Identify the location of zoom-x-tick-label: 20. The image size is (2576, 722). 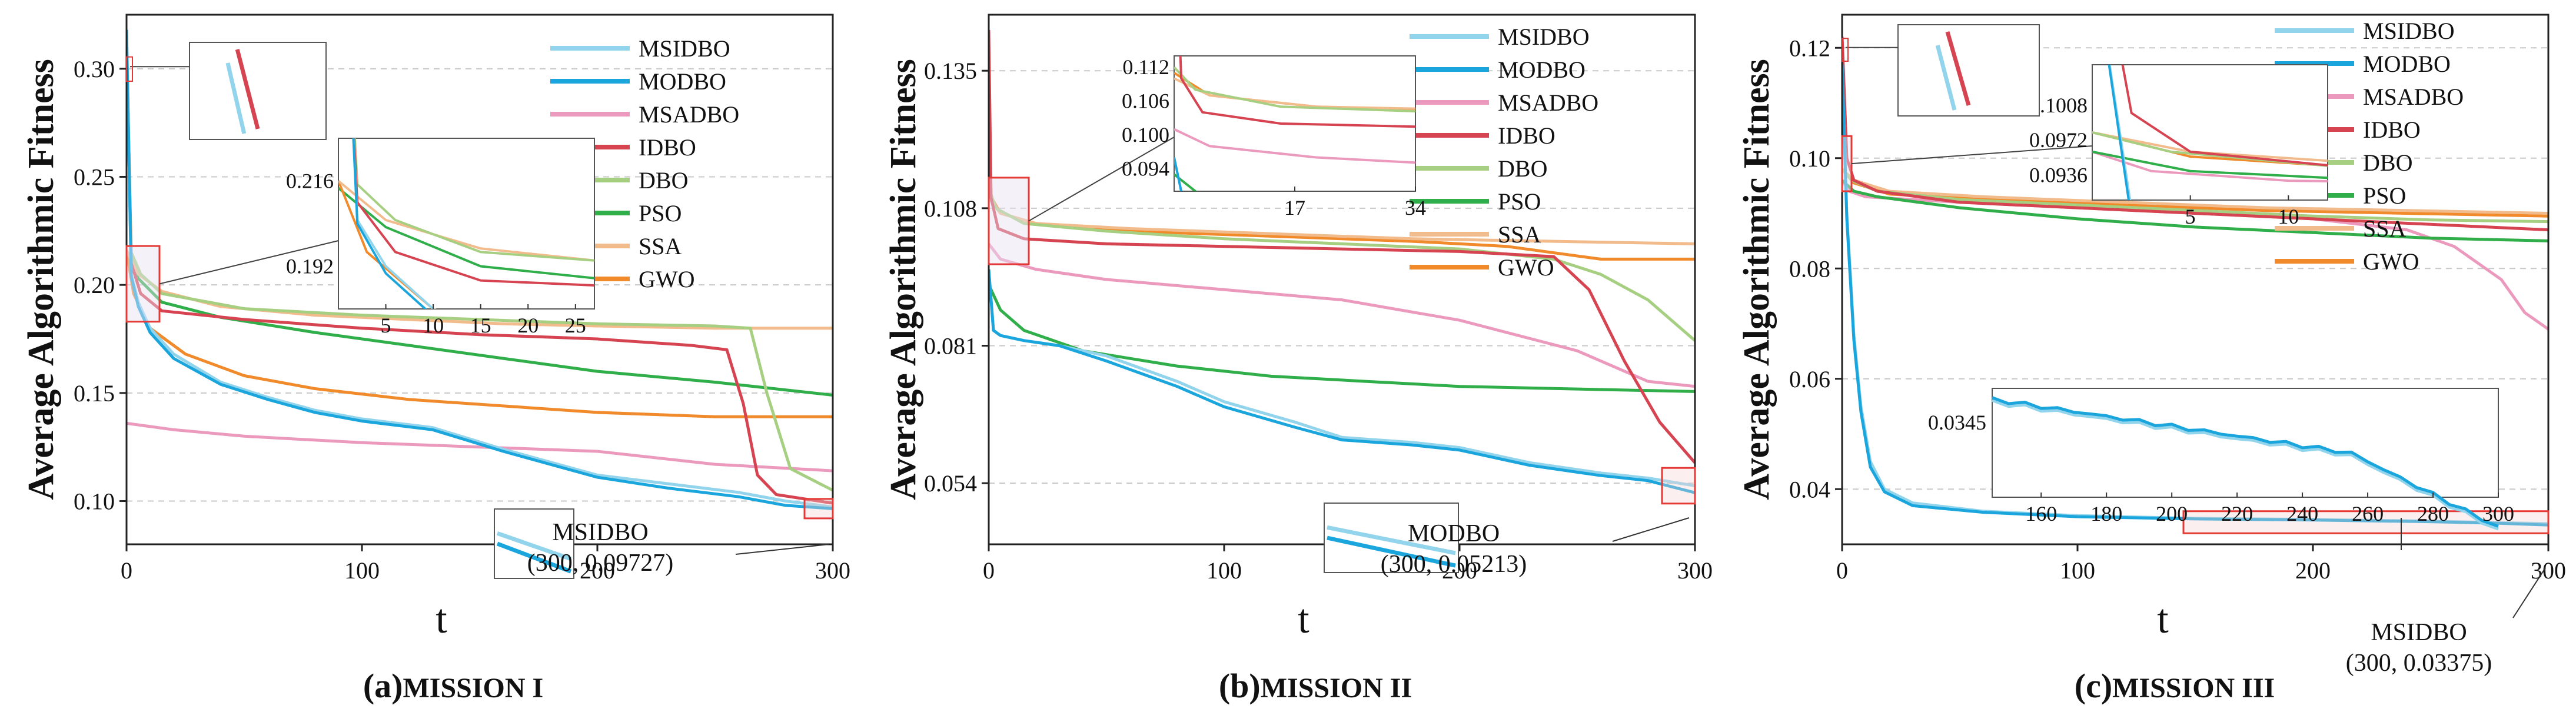
(528, 326).